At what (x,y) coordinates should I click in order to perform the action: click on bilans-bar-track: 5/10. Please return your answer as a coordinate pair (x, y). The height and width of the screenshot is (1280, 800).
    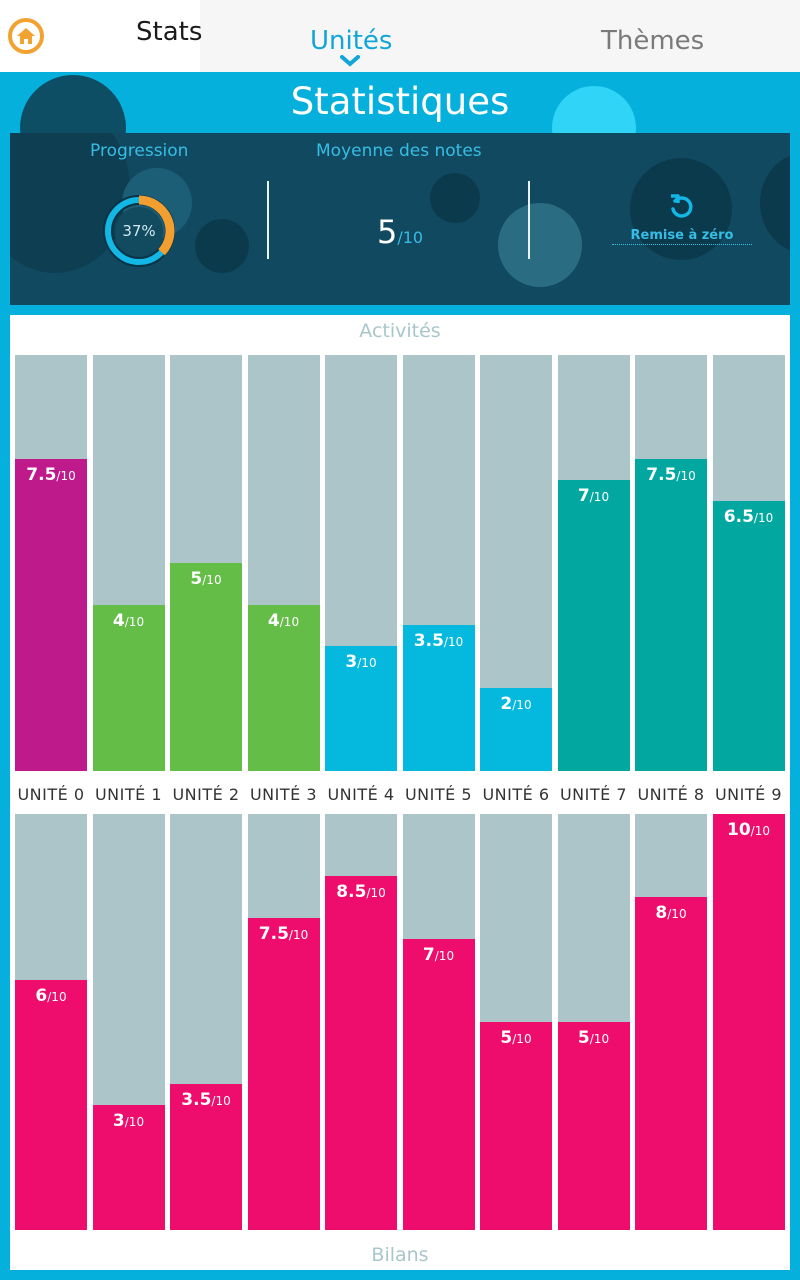
    Looking at the image, I should click on (516, 1022).